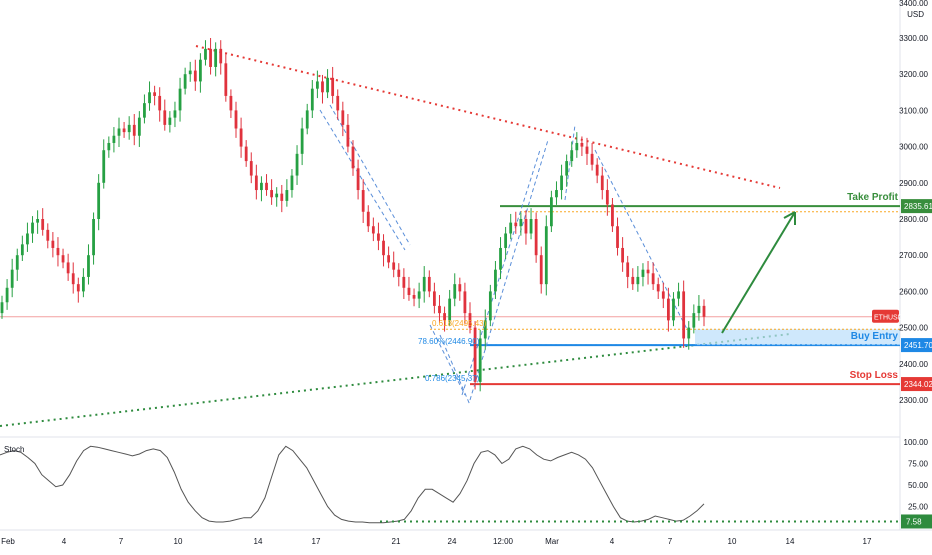 The width and height of the screenshot is (932, 555). What do you see at coordinates (797, 337) in the screenshot?
I see `buy-entry-zone` at bounding box center [797, 337].